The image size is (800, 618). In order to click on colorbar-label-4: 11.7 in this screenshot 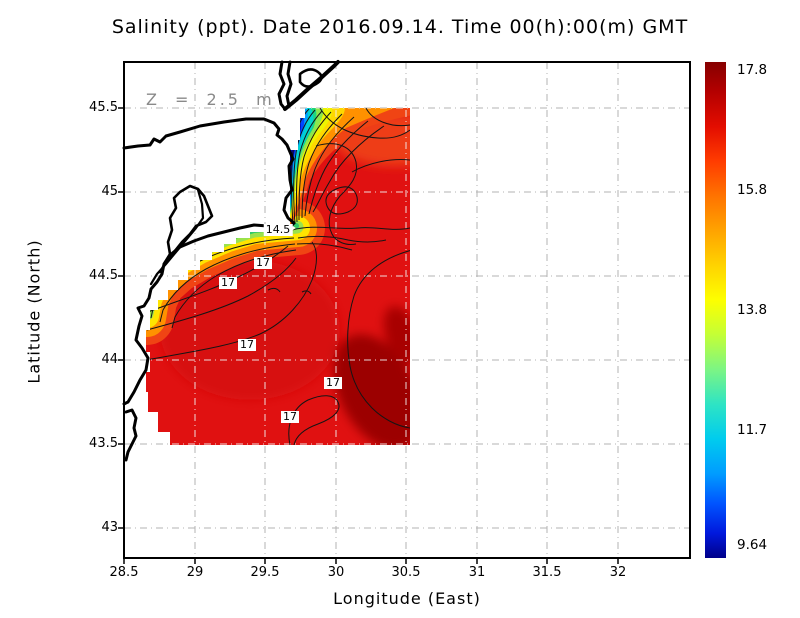, I will do `click(752, 430)`.